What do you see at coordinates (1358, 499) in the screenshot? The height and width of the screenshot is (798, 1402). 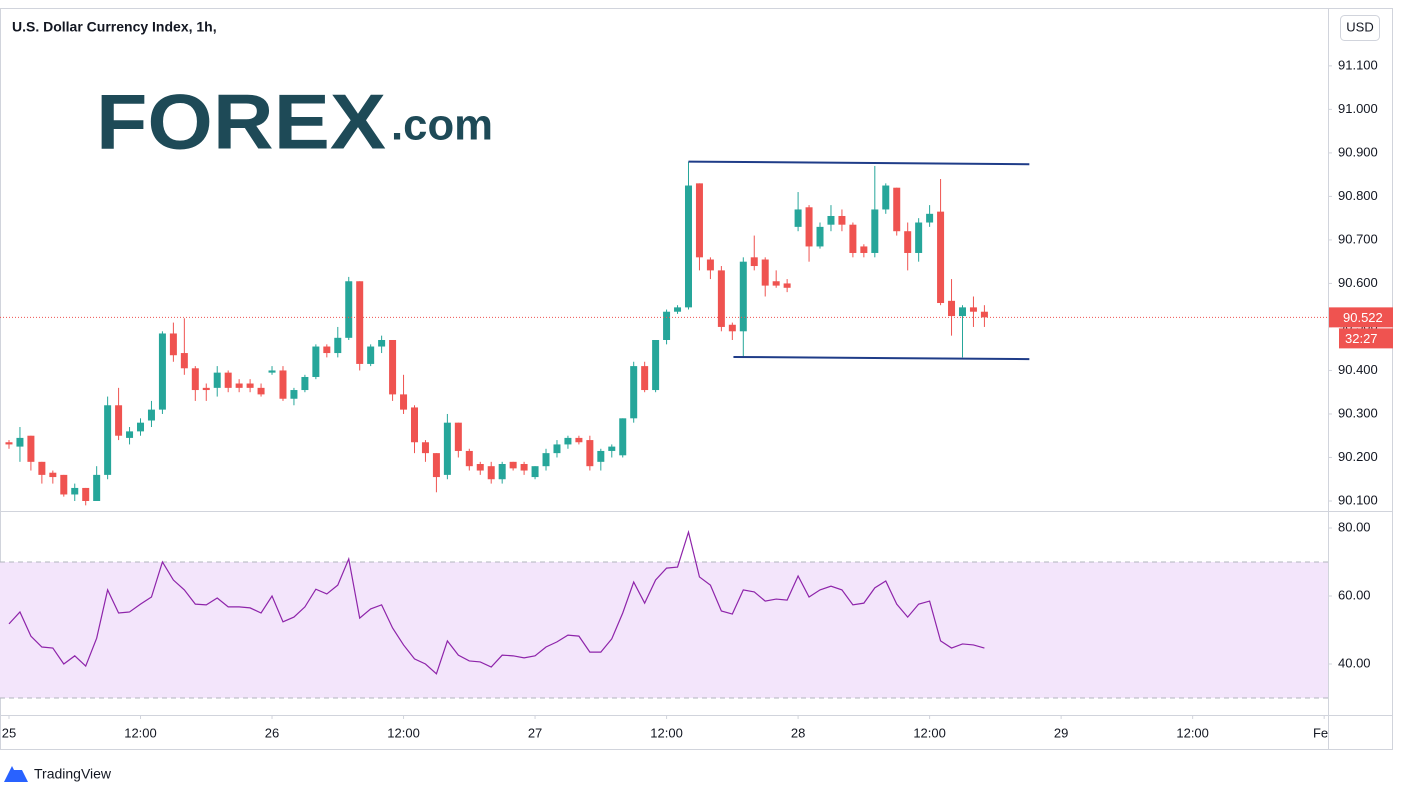 I see `y-tick-label: 90.100` at bounding box center [1358, 499].